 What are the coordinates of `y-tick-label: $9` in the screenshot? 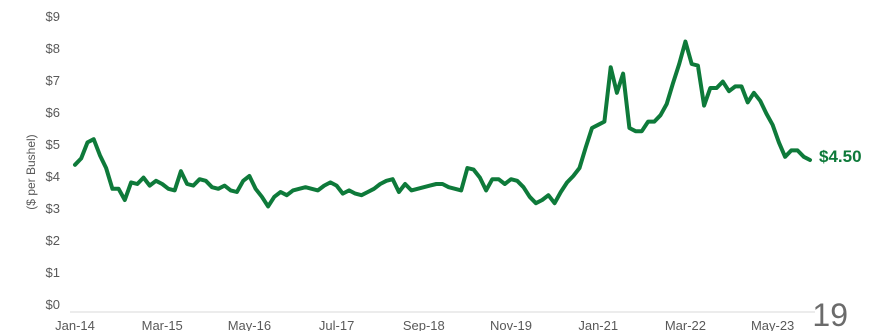 It's located at (53, 16).